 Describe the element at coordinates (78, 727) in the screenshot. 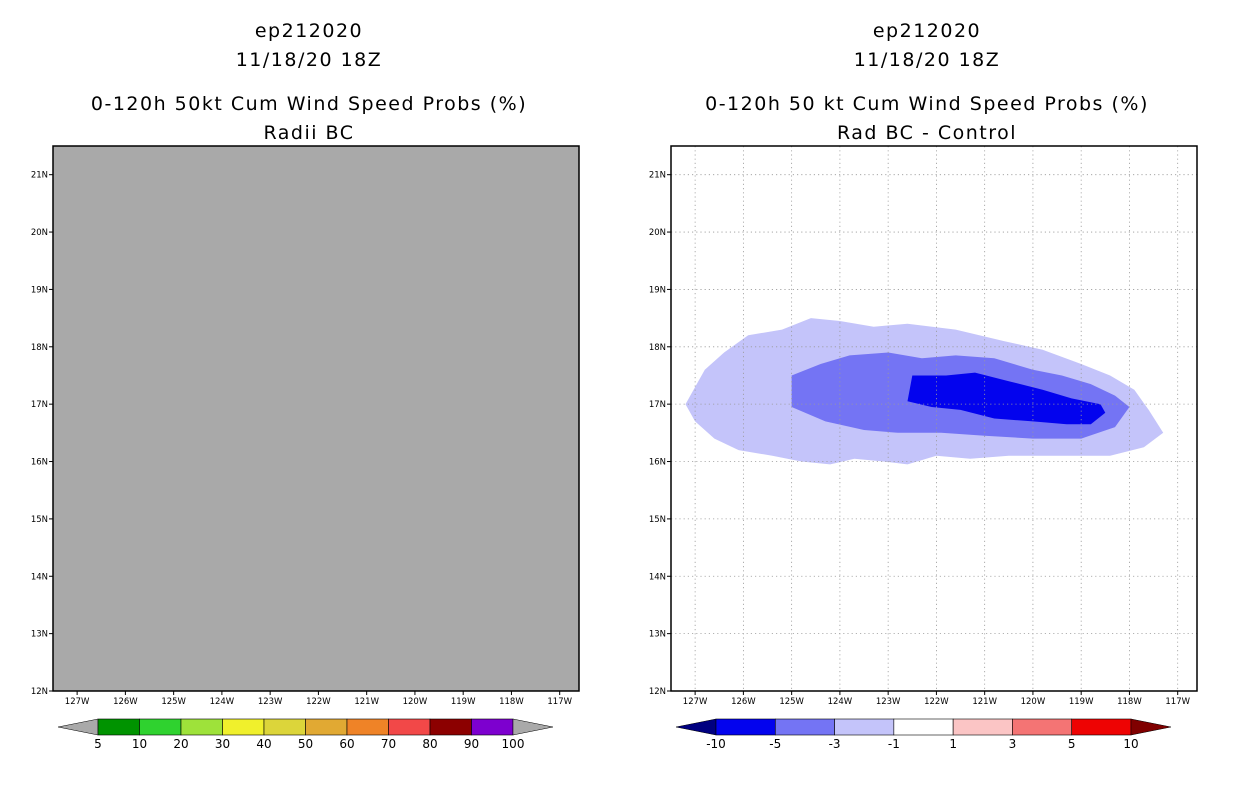

I see `left-colorbar-low-arrow` at that location.